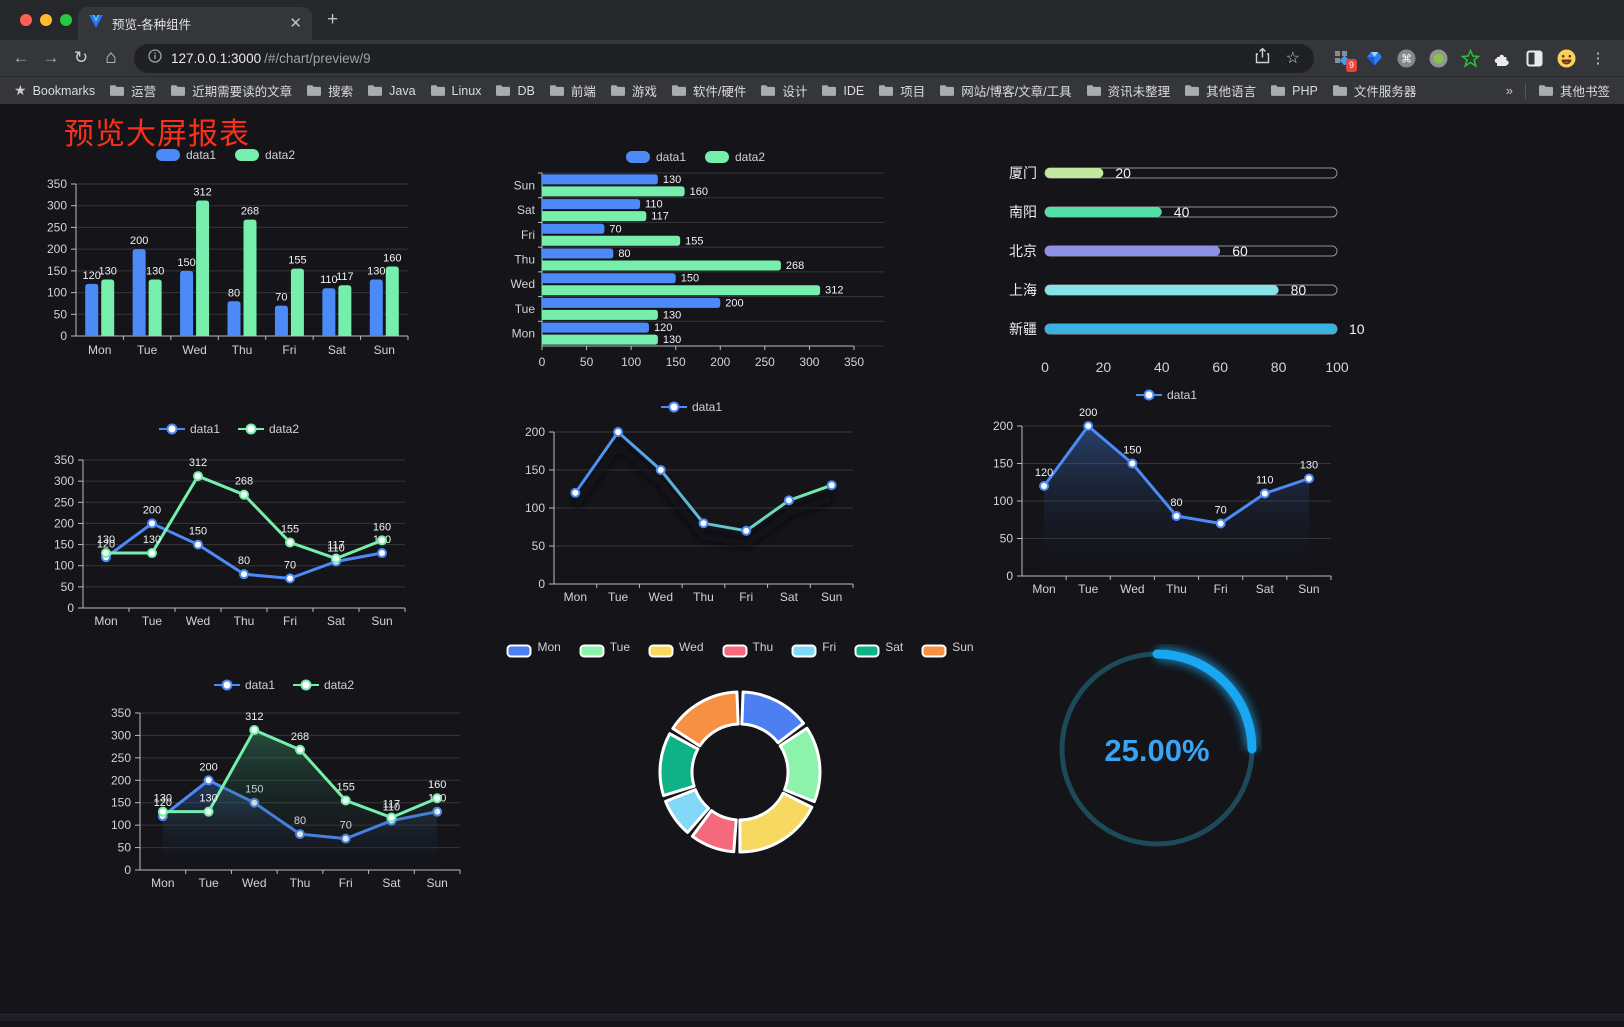  I want to click on bookmark-folder: 资讯未整理, so click(1128, 90).